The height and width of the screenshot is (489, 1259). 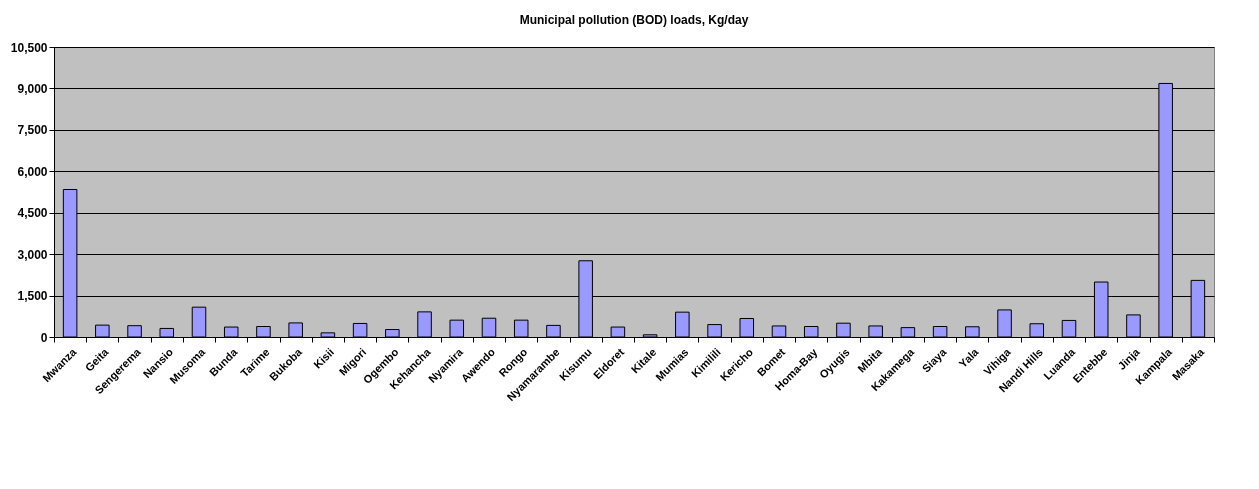 I want to click on y-tick-label: 1,500, so click(x=32, y=296).